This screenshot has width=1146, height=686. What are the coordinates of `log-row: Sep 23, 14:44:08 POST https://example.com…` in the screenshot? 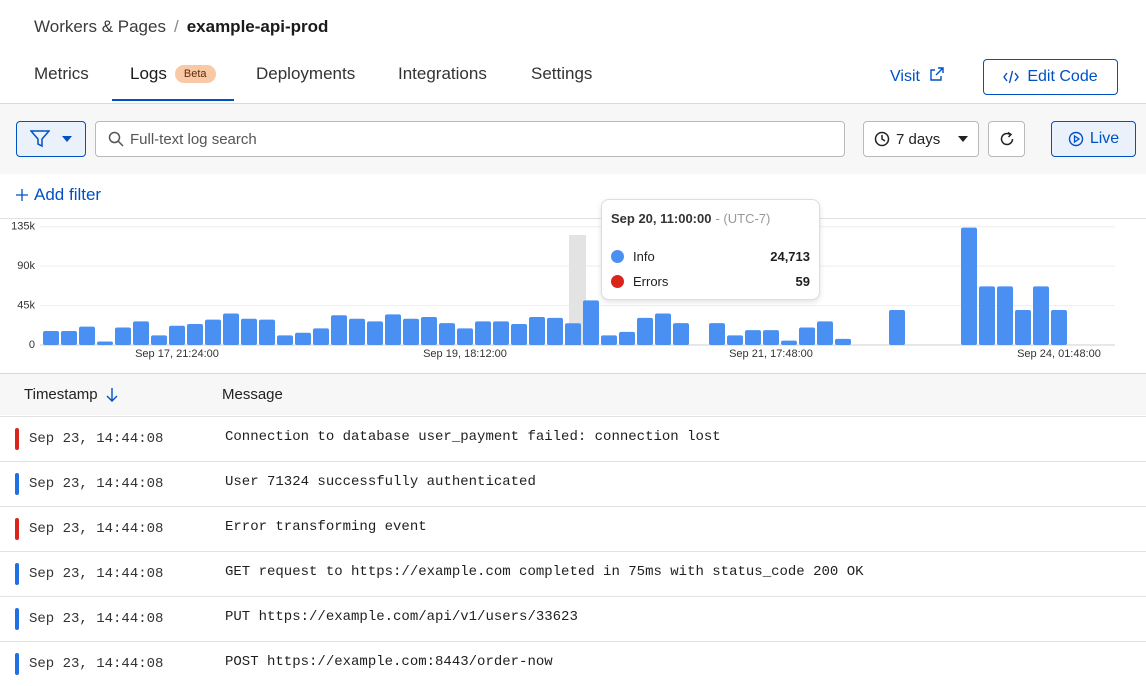 It's located at (573, 663).